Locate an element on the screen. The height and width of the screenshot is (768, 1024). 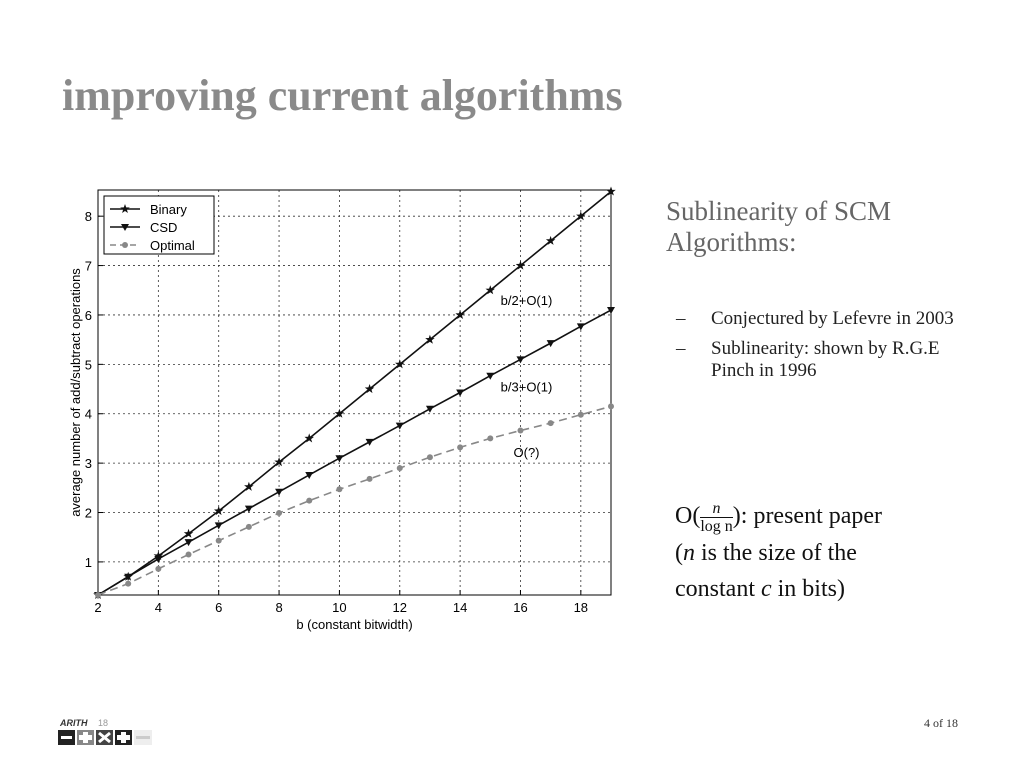
annotation: b/2+O(1) is located at coordinates (527, 300).